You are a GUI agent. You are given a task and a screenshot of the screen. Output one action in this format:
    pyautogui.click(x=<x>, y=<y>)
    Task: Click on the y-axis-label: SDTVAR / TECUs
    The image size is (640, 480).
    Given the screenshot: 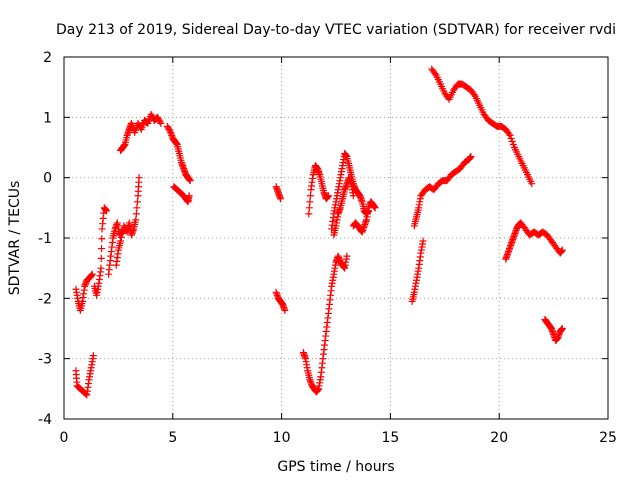 What is the action you would take?
    pyautogui.click(x=15, y=238)
    